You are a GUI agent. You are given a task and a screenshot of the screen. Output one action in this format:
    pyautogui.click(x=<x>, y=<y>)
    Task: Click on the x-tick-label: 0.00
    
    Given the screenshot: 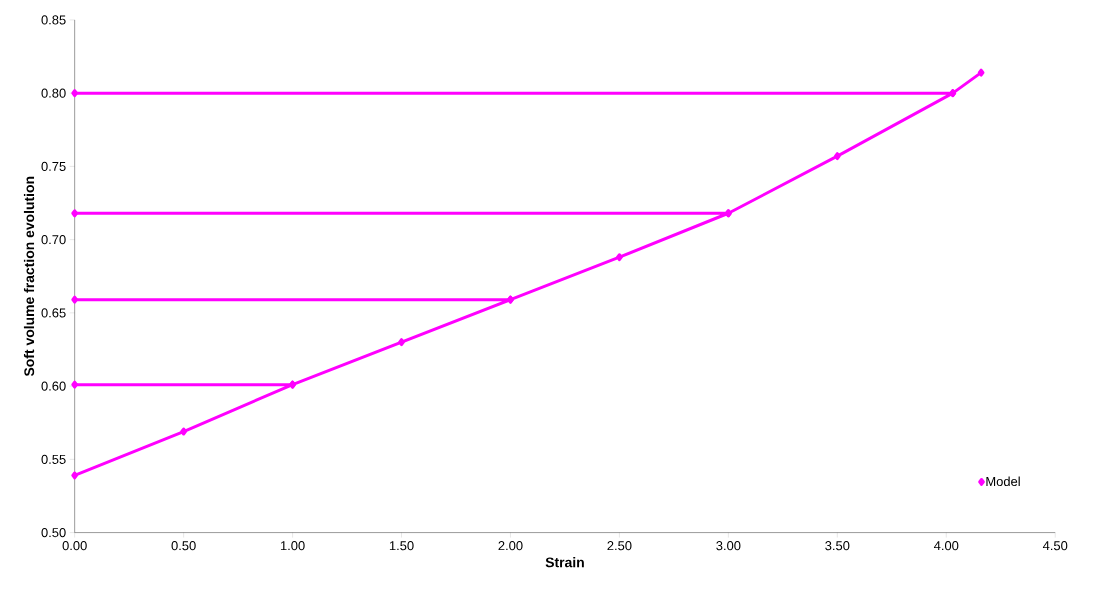 What is the action you would take?
    pyautogui.click(x=74, y=545)
    